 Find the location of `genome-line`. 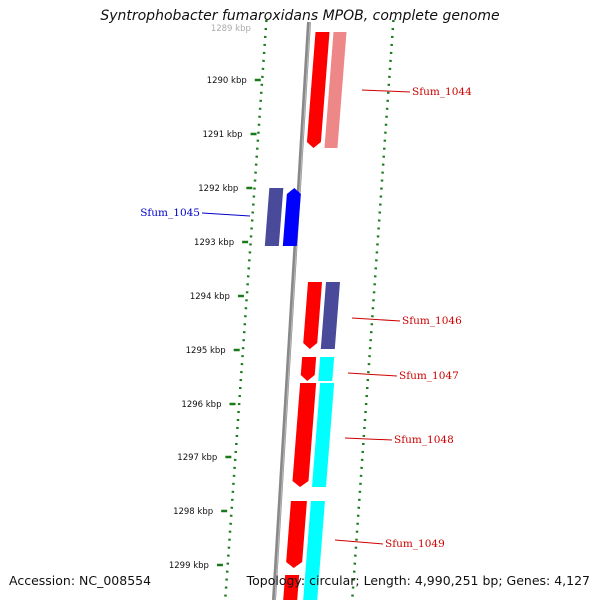

genome-line is located at coordinates (291, 310).